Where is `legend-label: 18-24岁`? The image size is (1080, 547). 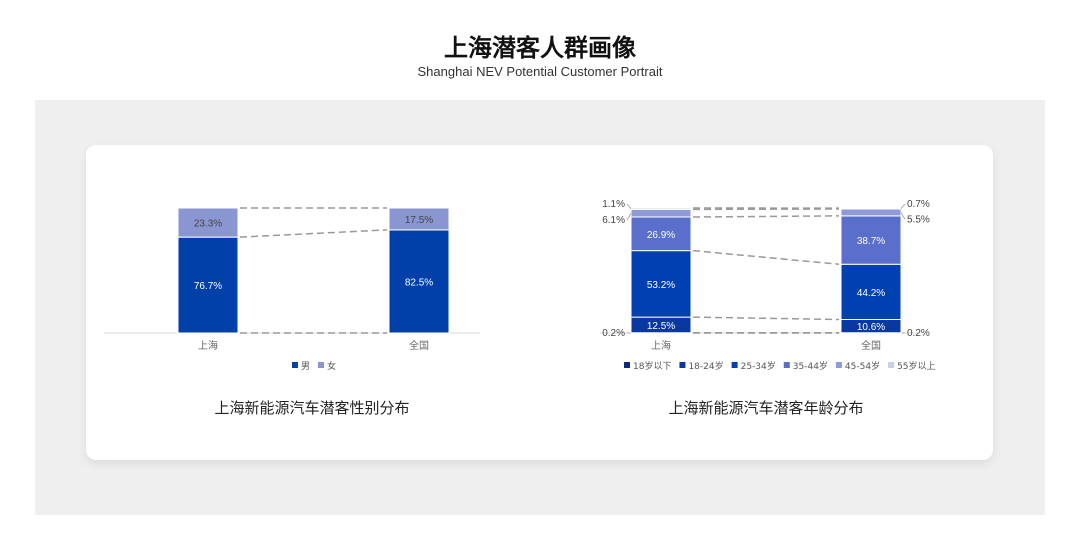
legend-label: 18-24岁 is located at coordinates (705, 366).